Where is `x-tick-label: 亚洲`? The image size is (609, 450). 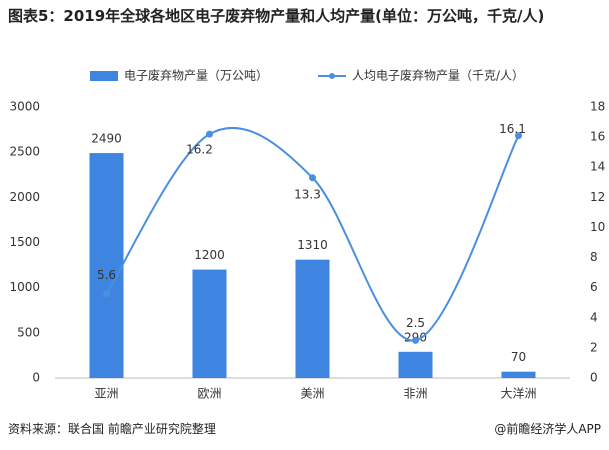 x-tick-label: 亚洲 is located at coordinates (106, 394).